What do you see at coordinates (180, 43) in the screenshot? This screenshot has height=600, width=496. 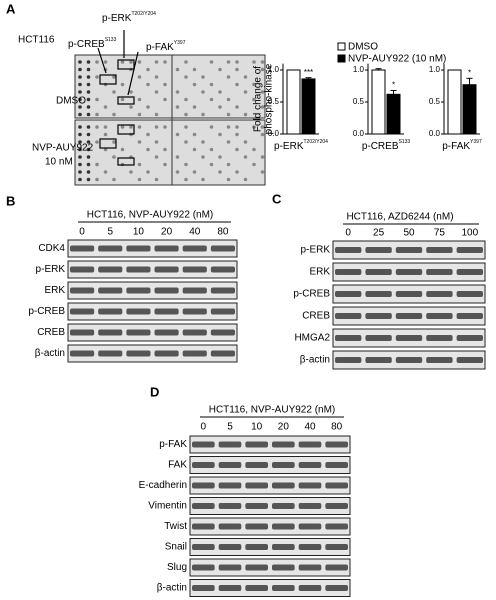 I see `target-site: Y397` at bounding box center [180, 43].